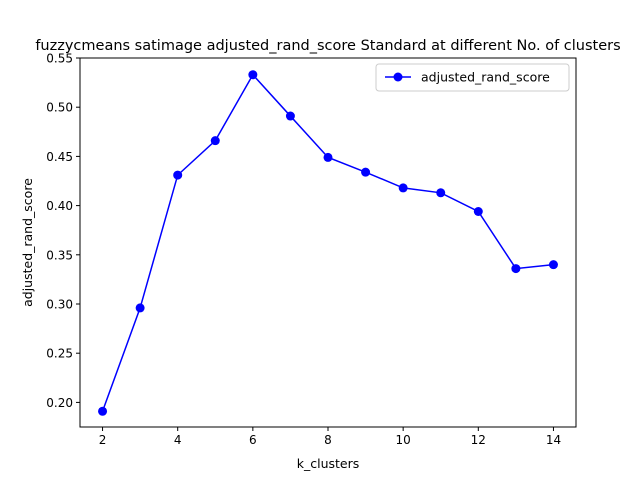 The width and height of the screenshot is (640, 480). What do you see at coordinates (27, 242) in the screenshot?
I see `y-axis-label: adjusted_rand_score` at bounding box center [27, 242].